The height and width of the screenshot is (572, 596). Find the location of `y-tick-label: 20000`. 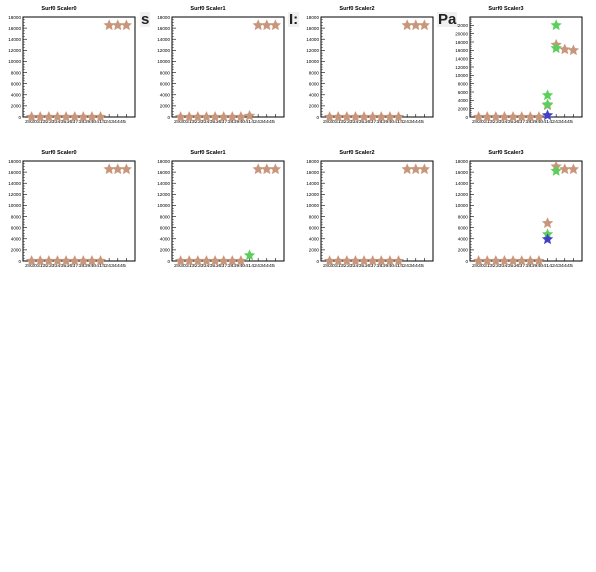

y-tick-label: 20000 is located at coordinates (461, 33).